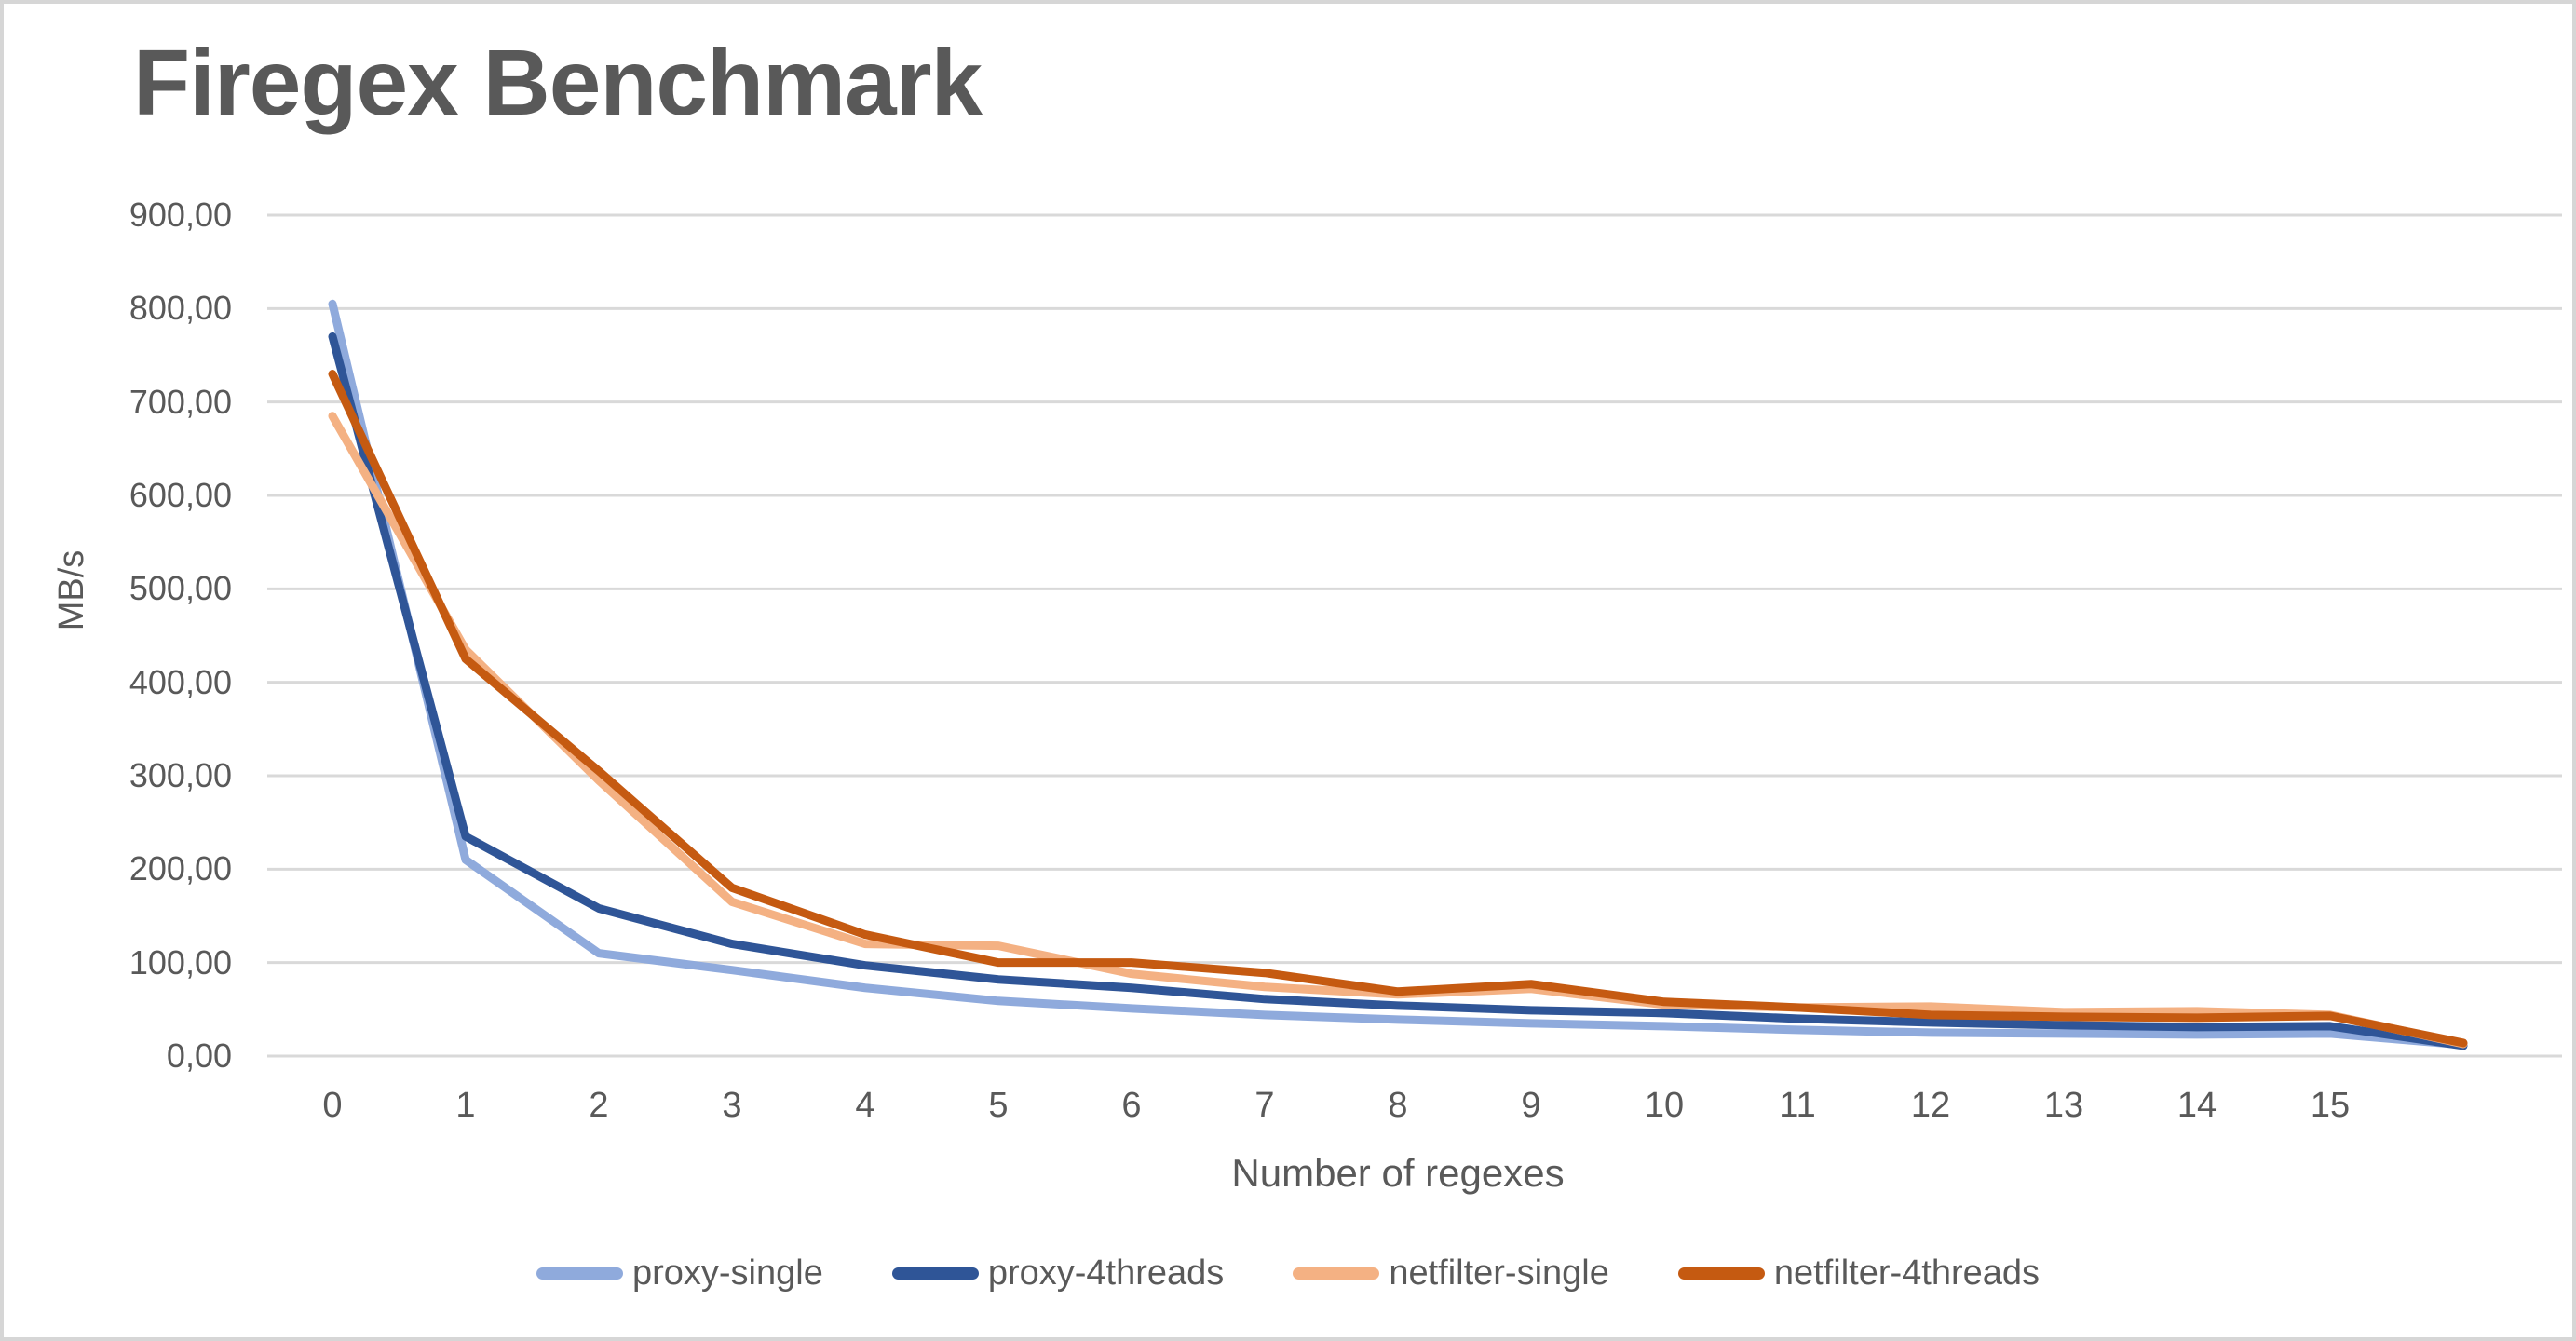  Describe the element at coordinates (1336, 1273) in the screenshot. I see `legend-swatch-netfilter-single` at that location.